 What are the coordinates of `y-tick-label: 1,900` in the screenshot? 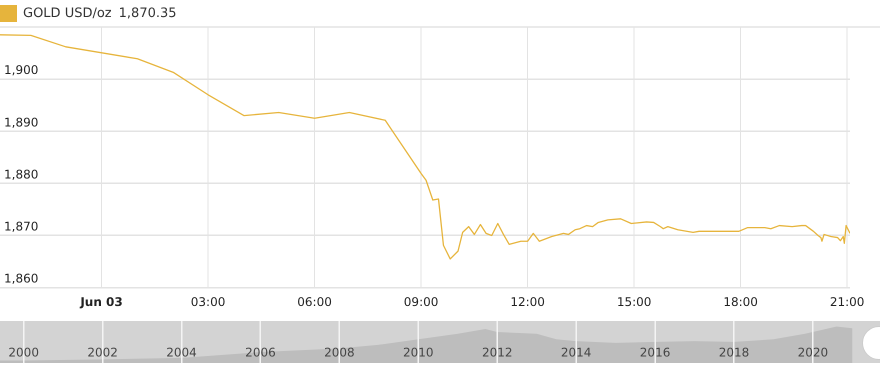 It's located at (21, 70).